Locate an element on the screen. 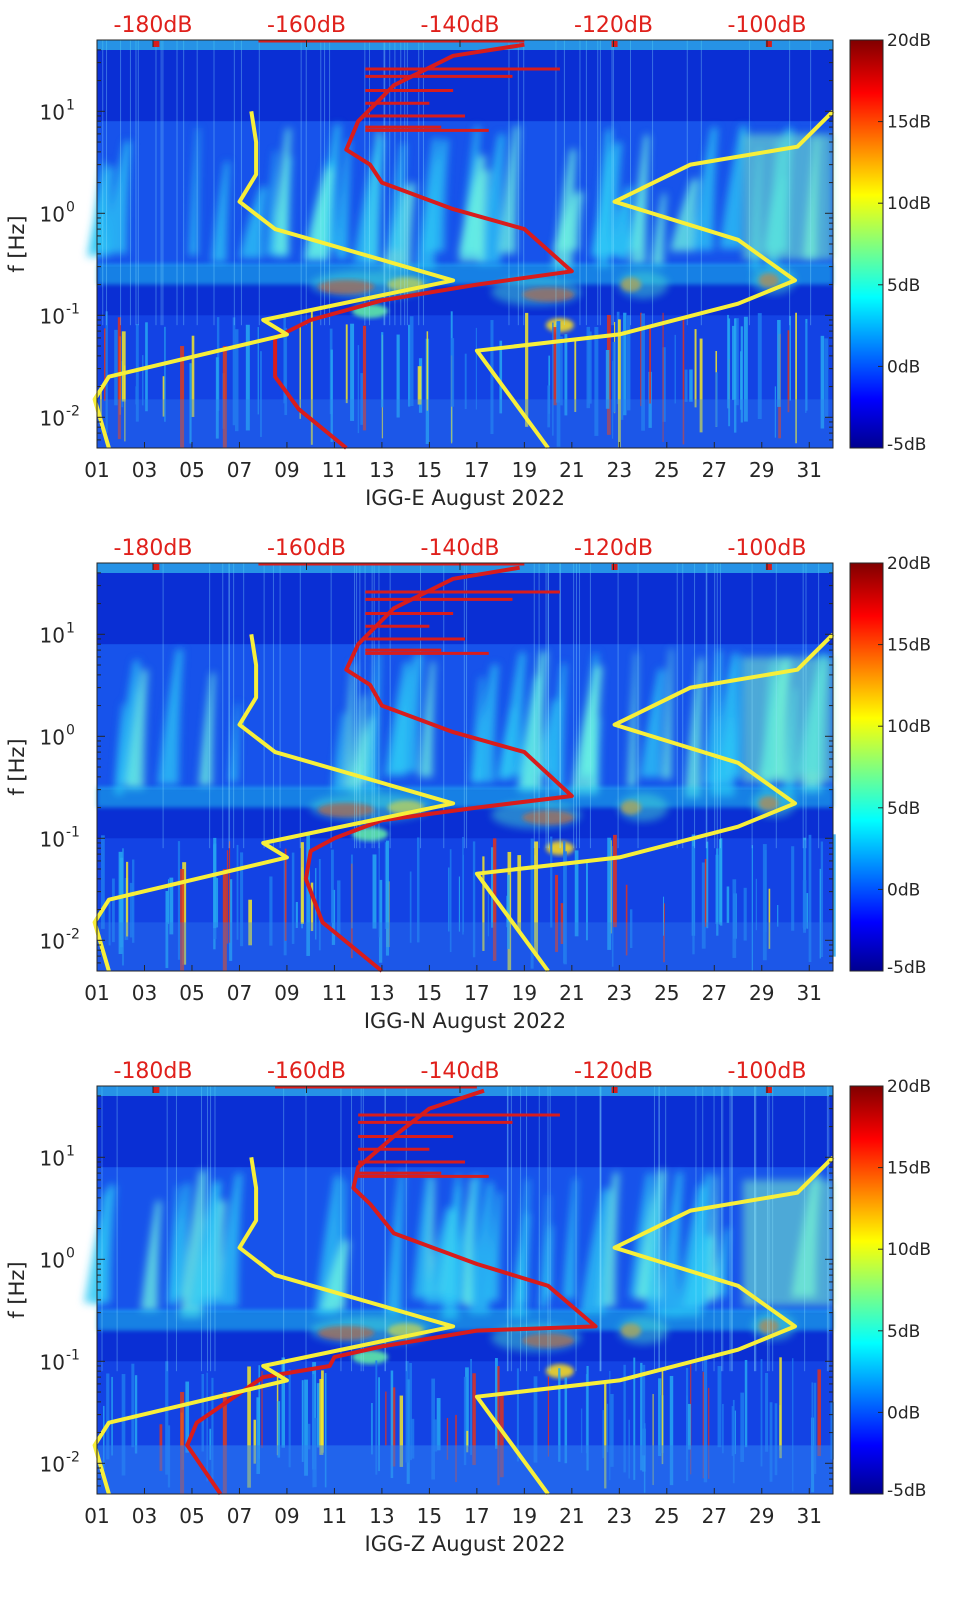 The image size is (962, 1599). colorbar-label: -5dB is located at coordinates (906, 1491).